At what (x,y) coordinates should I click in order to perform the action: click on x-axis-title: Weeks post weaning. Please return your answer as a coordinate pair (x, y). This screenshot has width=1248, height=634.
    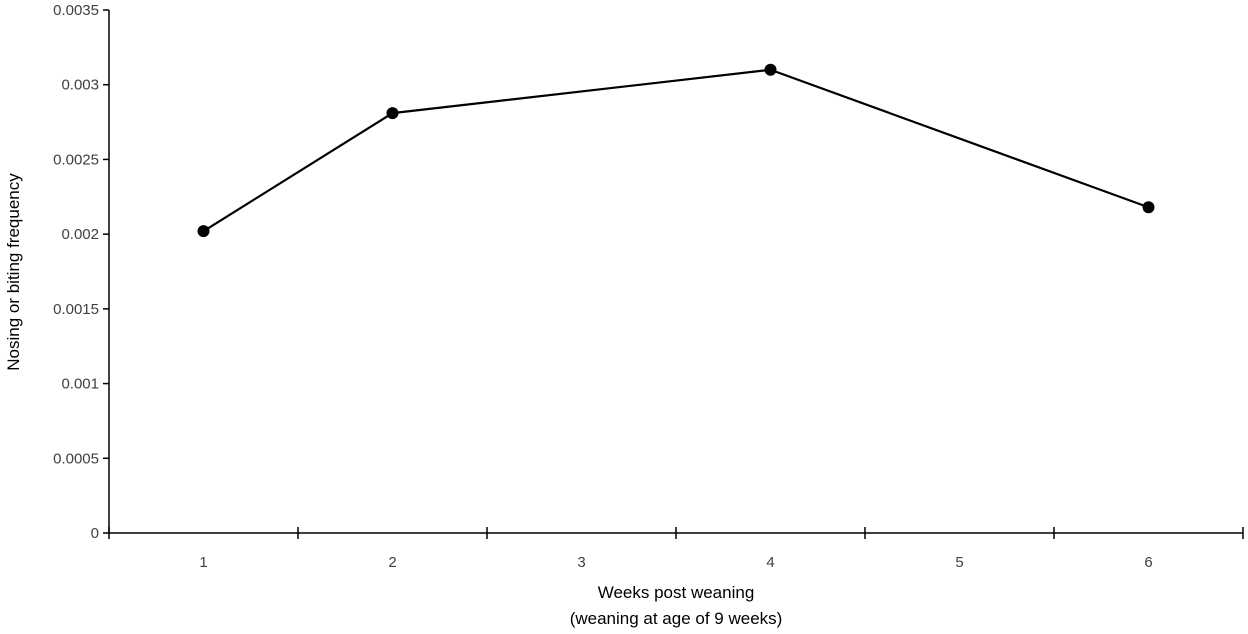
    Looking at the image, I should click on (676, 592).